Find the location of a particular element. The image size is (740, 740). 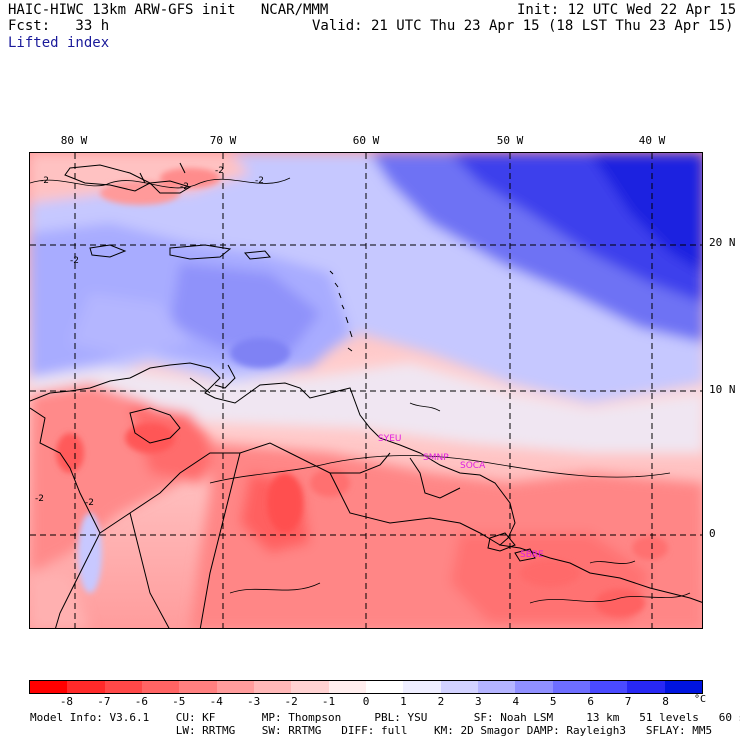

colorbar-tick-label: -3 is located at coordinates (254, 701).